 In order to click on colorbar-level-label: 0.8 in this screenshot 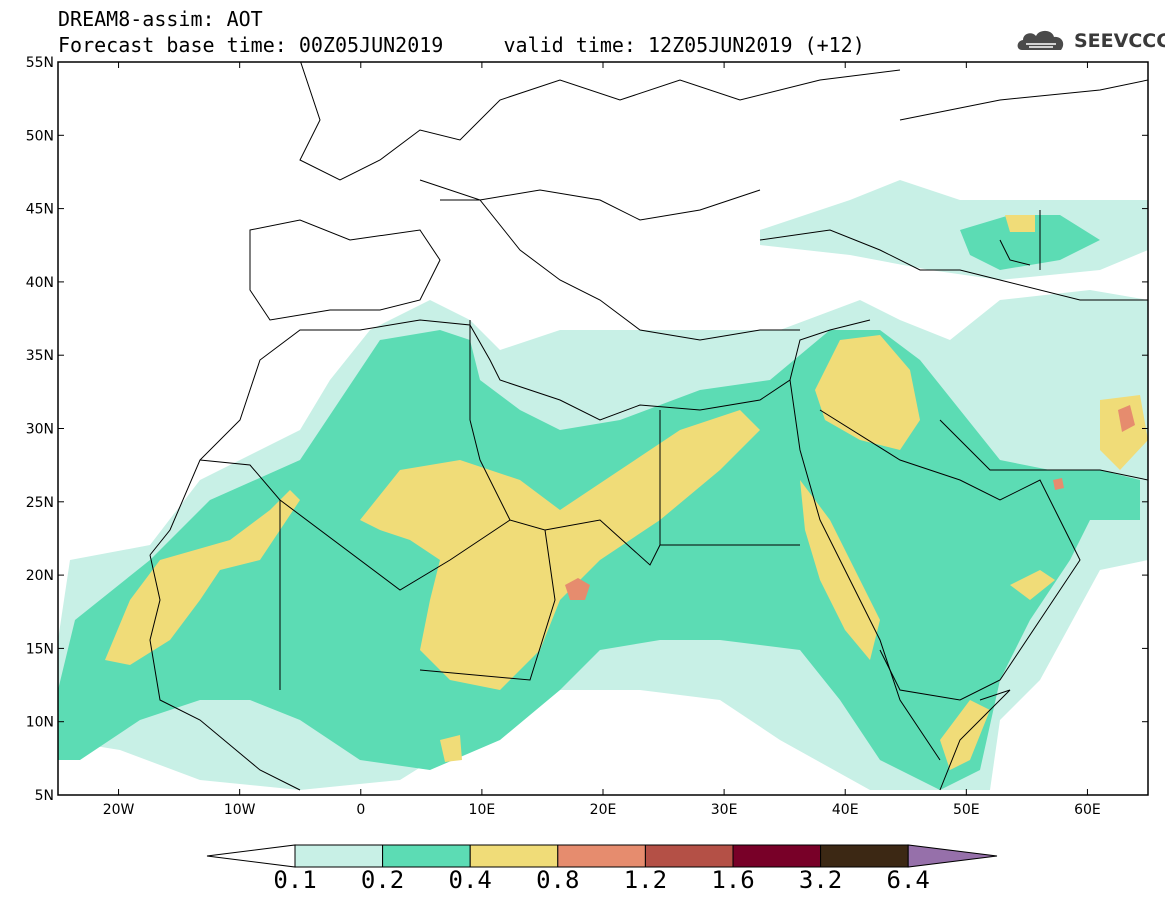, I will do `click(558, 880)`.